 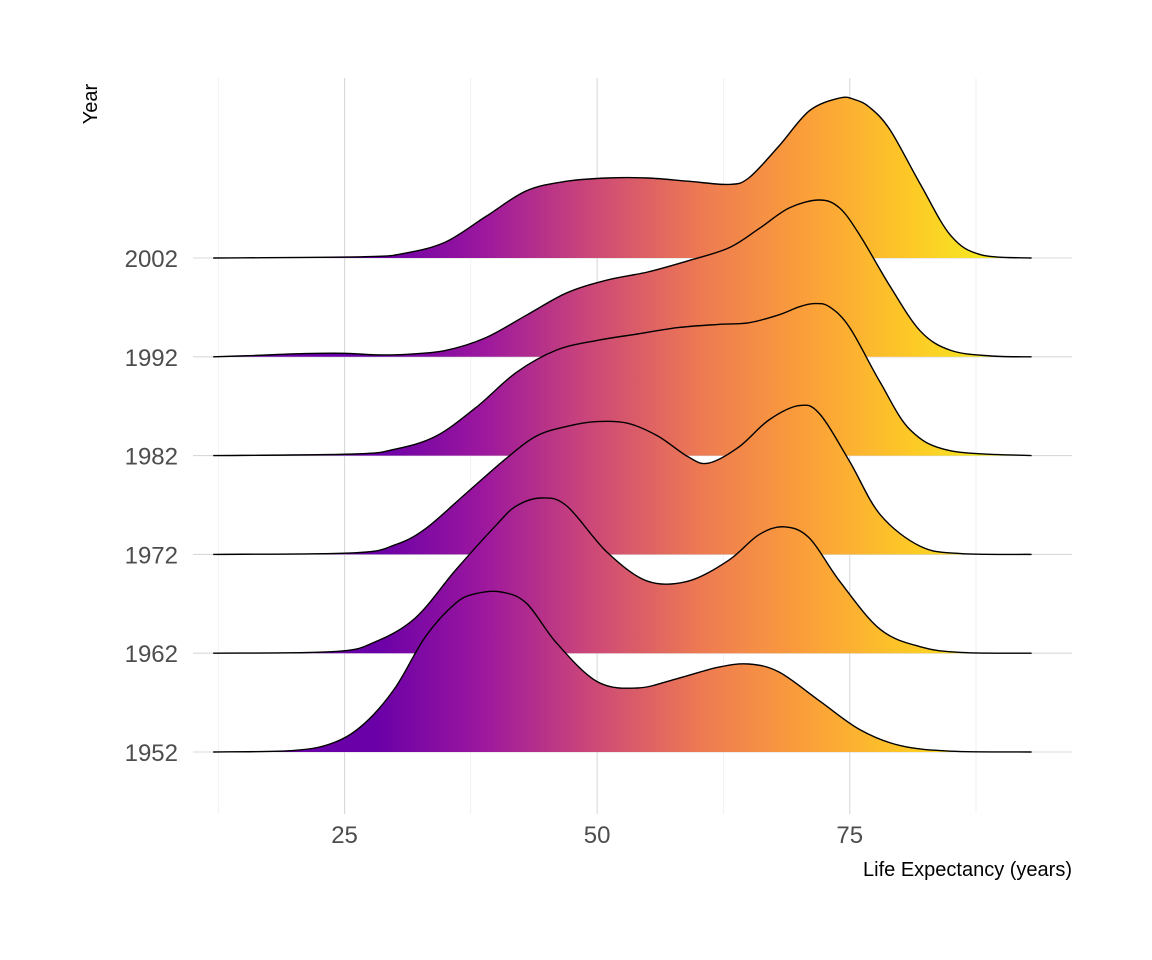 I want to click on x-tick-label: 25, so click(x=344, y=835).